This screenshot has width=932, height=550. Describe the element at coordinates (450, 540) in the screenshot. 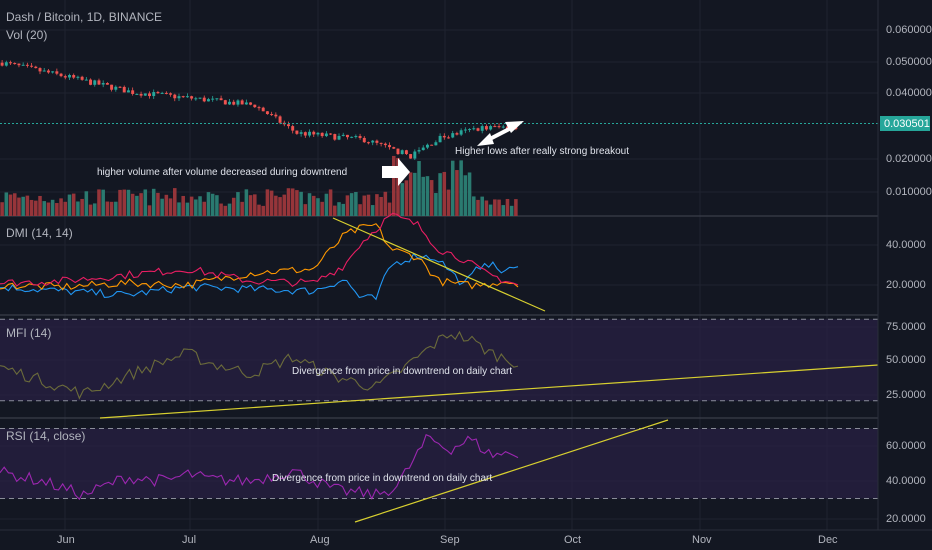

I see `x-tick-label: Sep` at that location.